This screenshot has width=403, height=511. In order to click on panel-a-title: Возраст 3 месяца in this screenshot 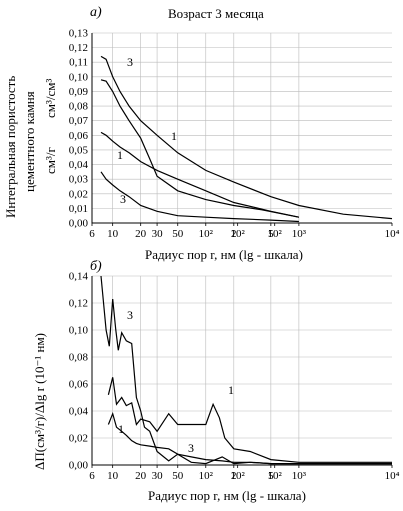, I will do `click(216, 13)`.